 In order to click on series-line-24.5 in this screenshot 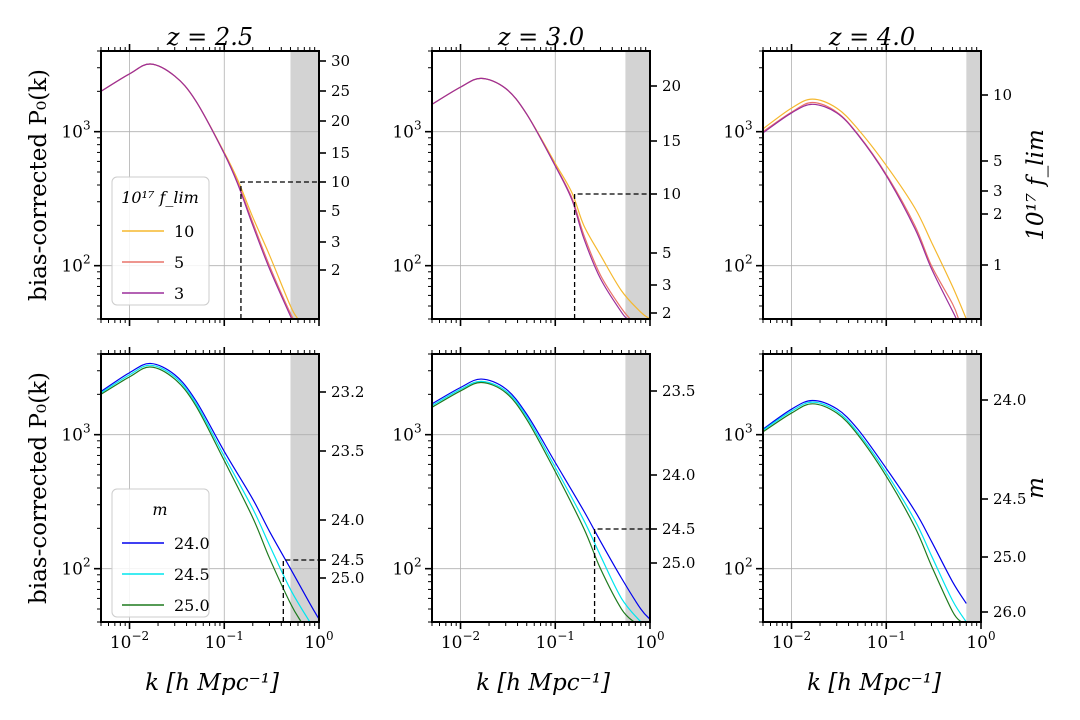, I will do `click(865, 511)`.